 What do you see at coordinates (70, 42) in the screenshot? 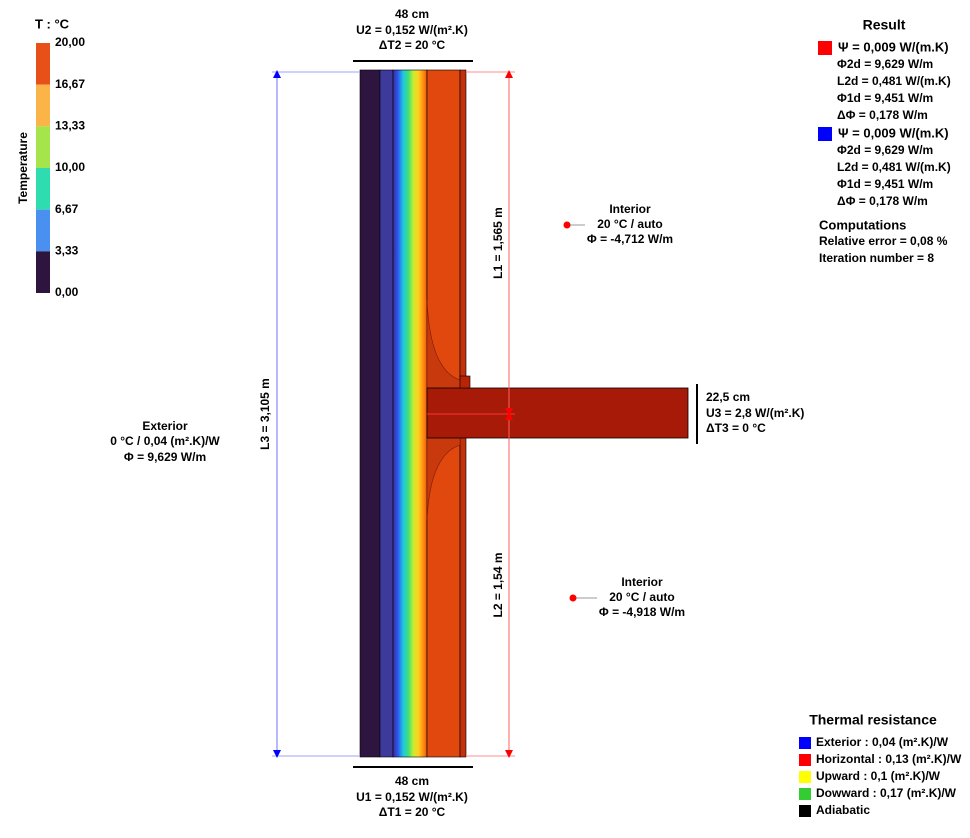
I see `legend-tick-label: 20,00` at bounding box center [70, 42].